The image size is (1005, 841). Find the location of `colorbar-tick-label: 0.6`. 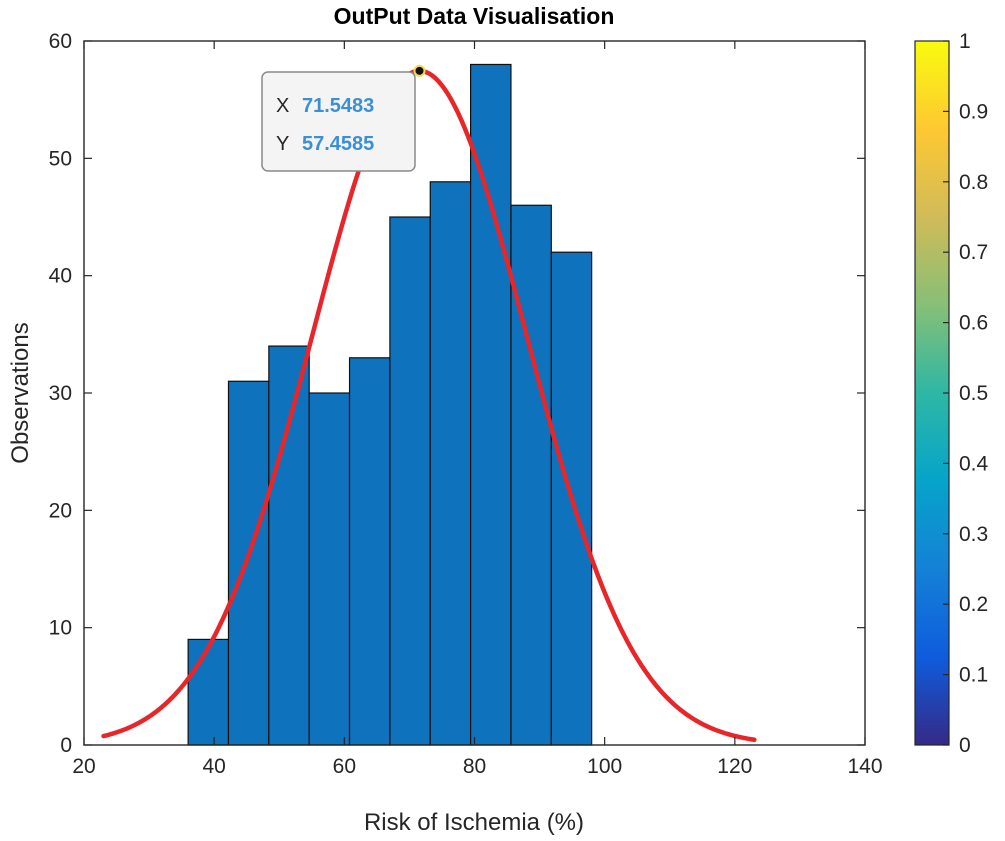

colorbar-tick-label: 0.6 is located at coordinates (973, 323).